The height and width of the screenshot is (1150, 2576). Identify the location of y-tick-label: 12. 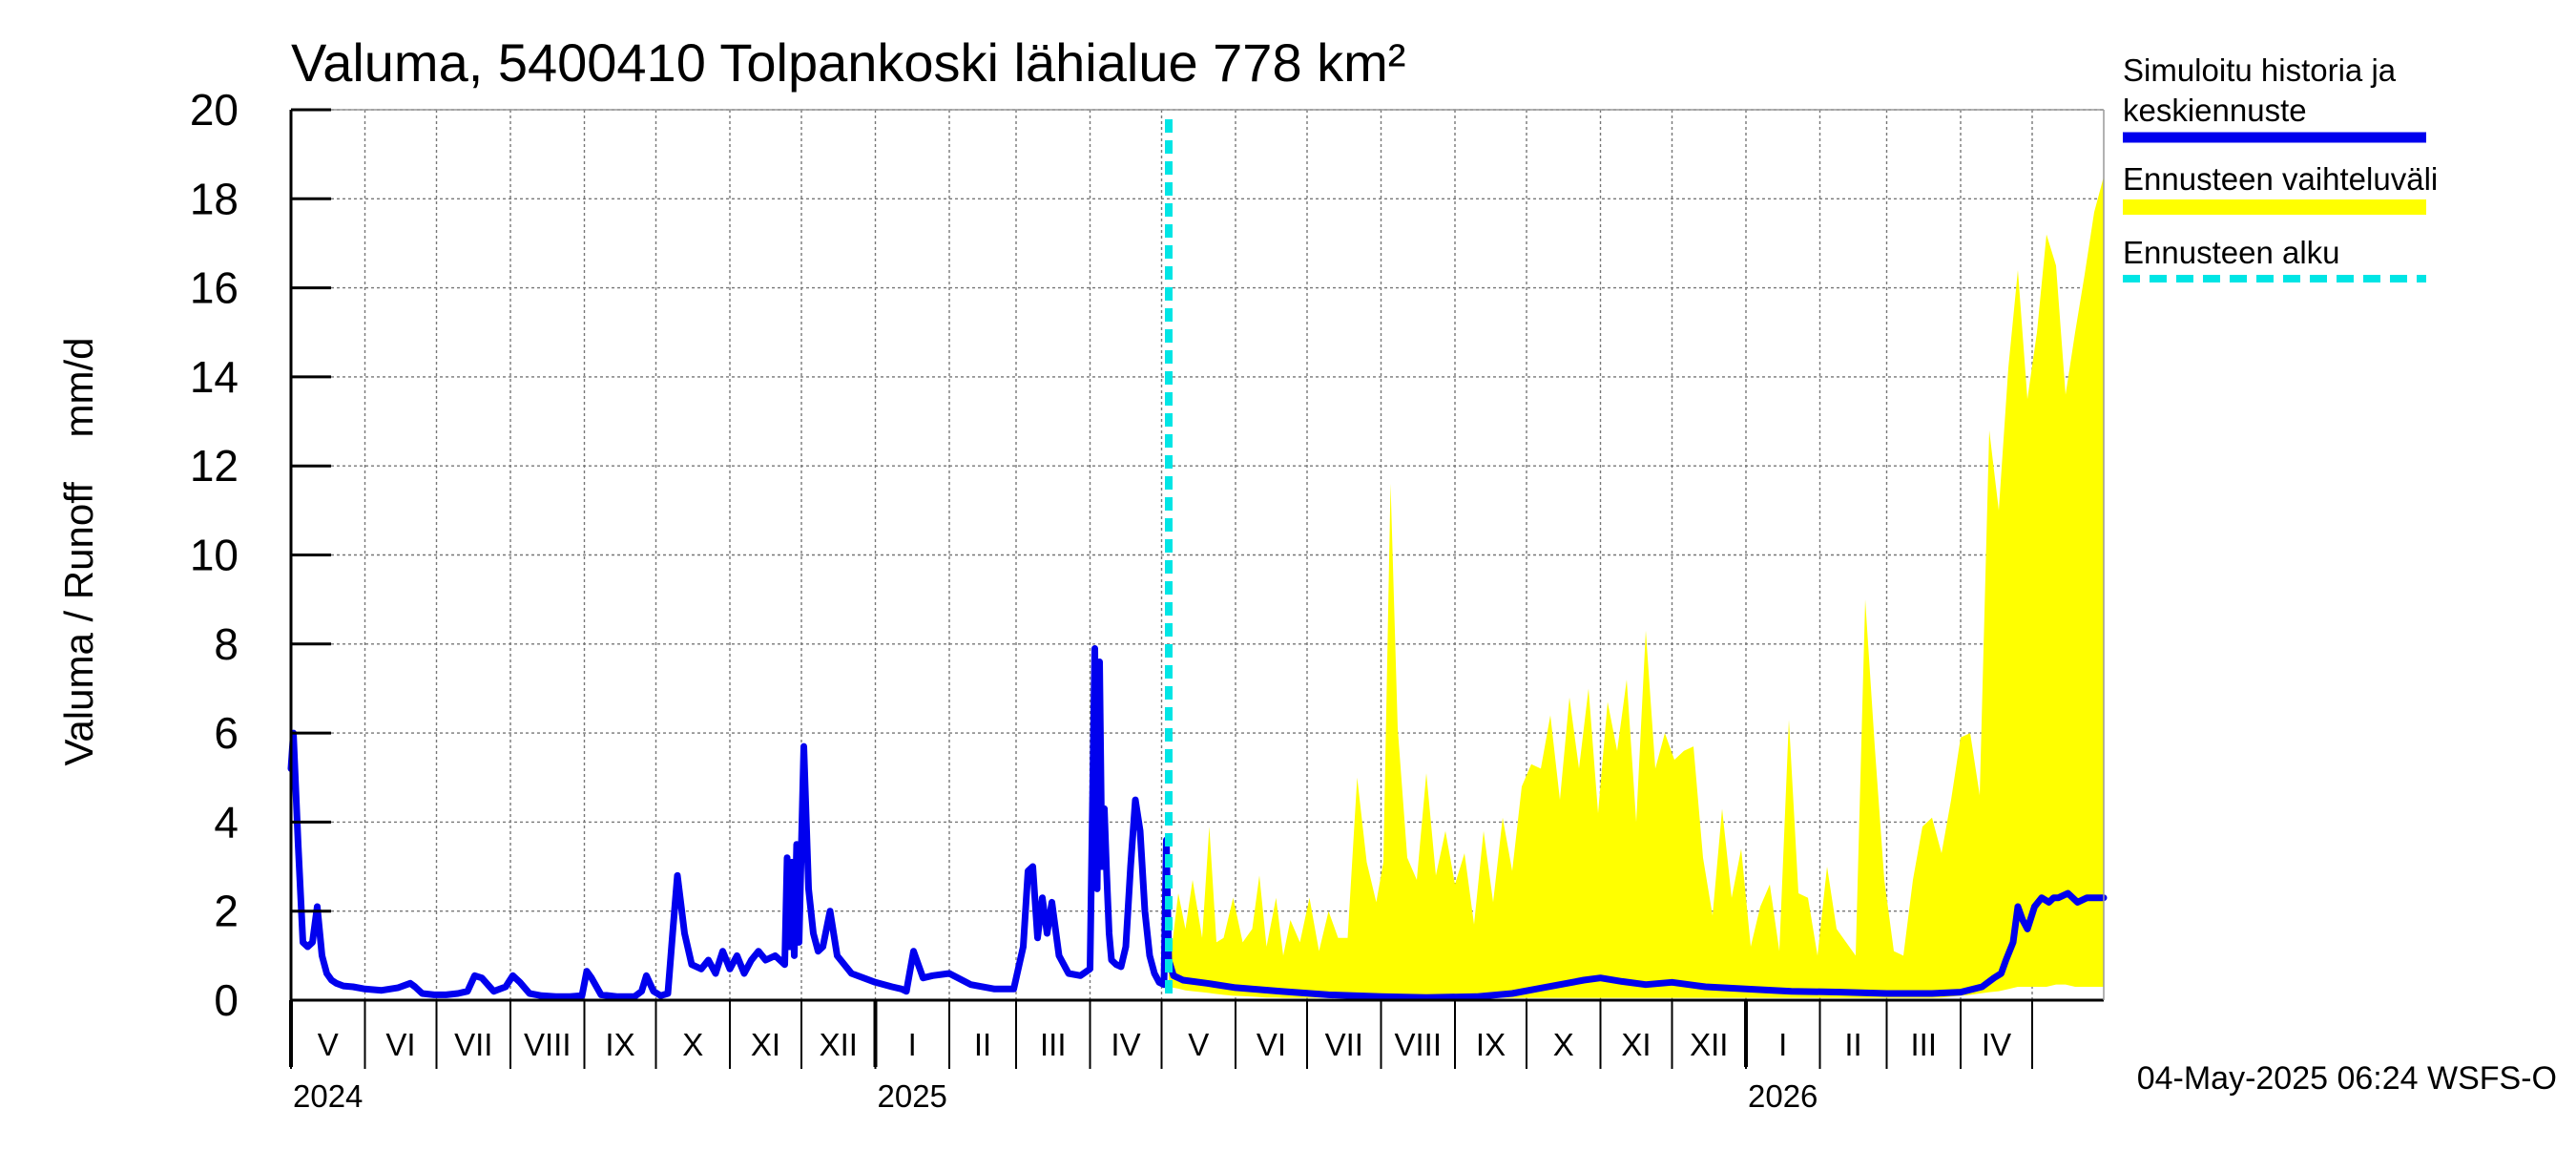
(214, 466).